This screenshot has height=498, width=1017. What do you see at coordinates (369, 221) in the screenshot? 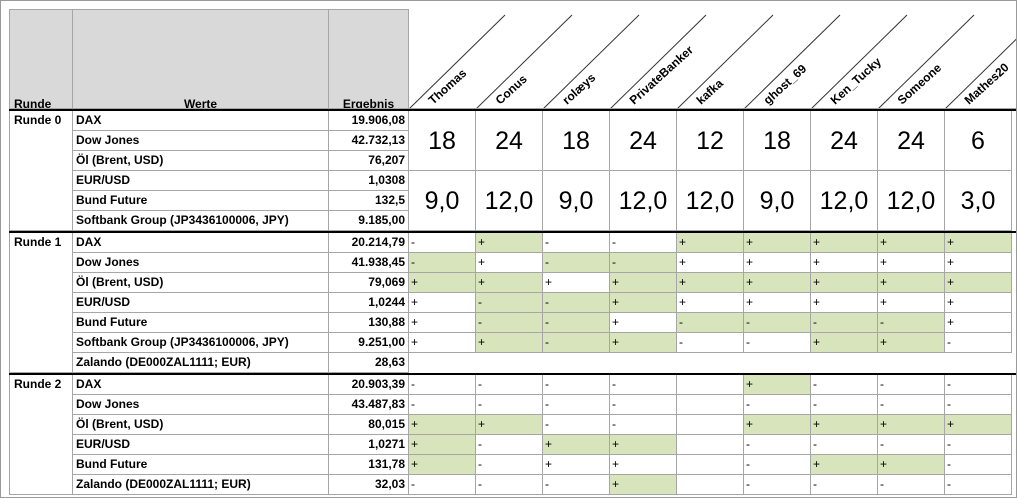
I see `ergebnis-value: 9.185,00` at bounding box center [369, 221].